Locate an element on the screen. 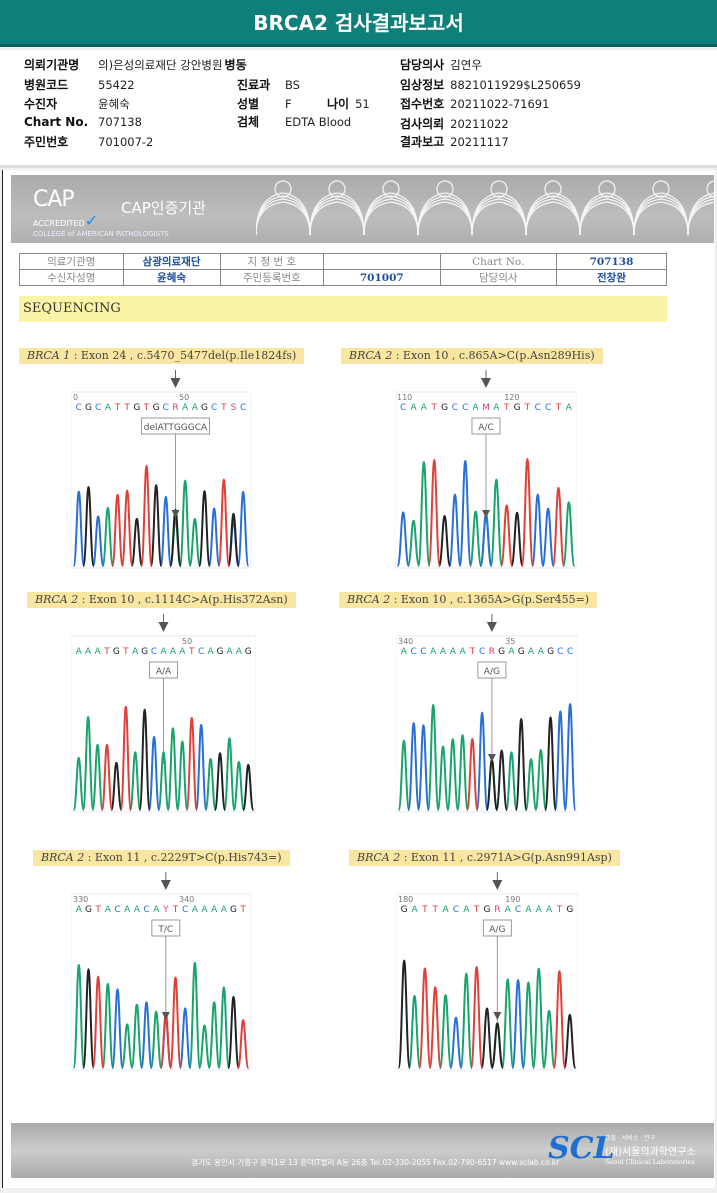 The image size is (717, 1193). genotype-call: A/C is located at coordinates (485, 428).